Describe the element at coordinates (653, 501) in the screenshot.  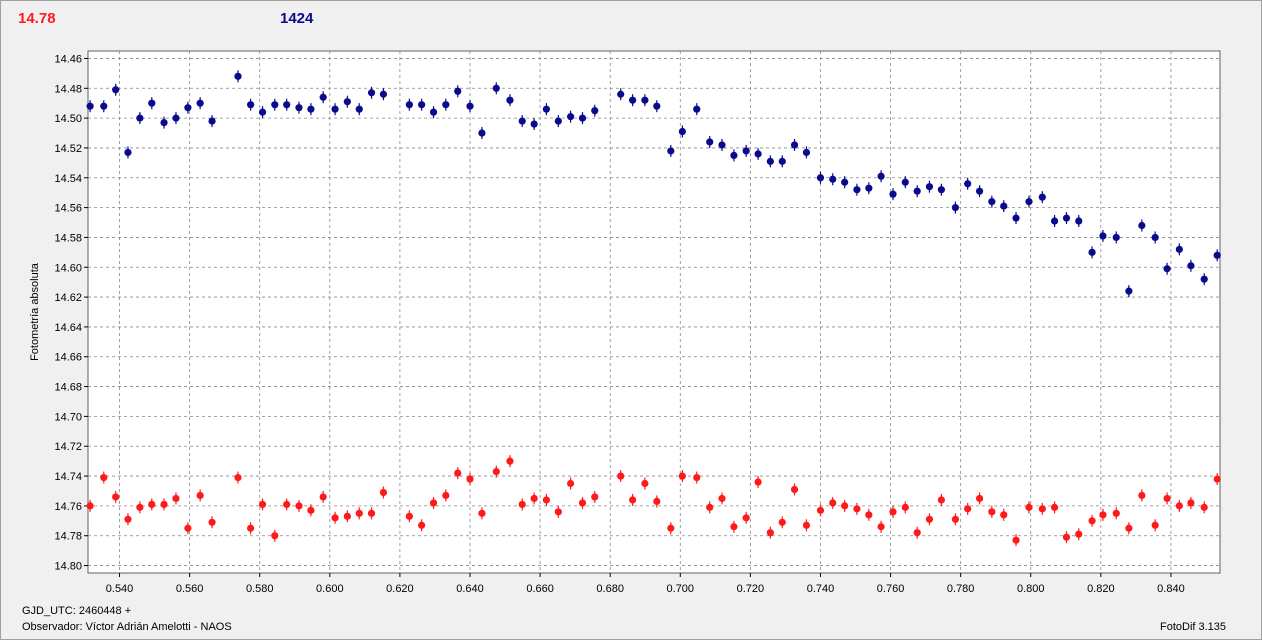
I see `series-red` at that location.